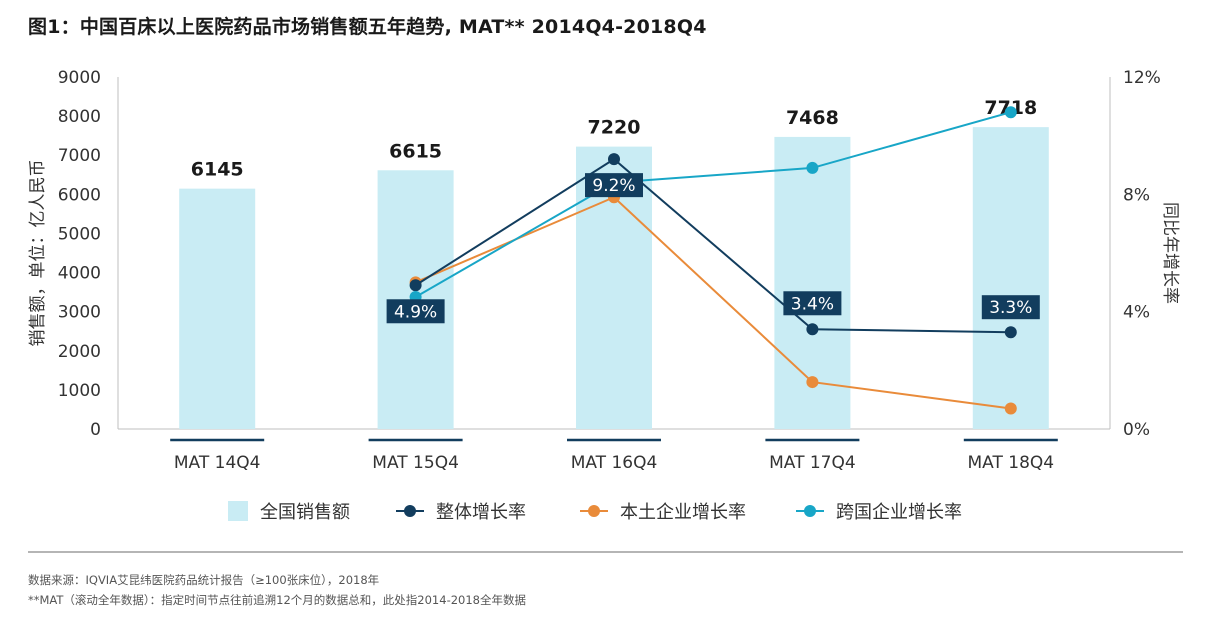 Image resolution: width=1213 pixels, height=632 pixels. Describe the element at coordinates (1136, 313) in the screenshot. I see `y2-tick-label: 4%` at that location.